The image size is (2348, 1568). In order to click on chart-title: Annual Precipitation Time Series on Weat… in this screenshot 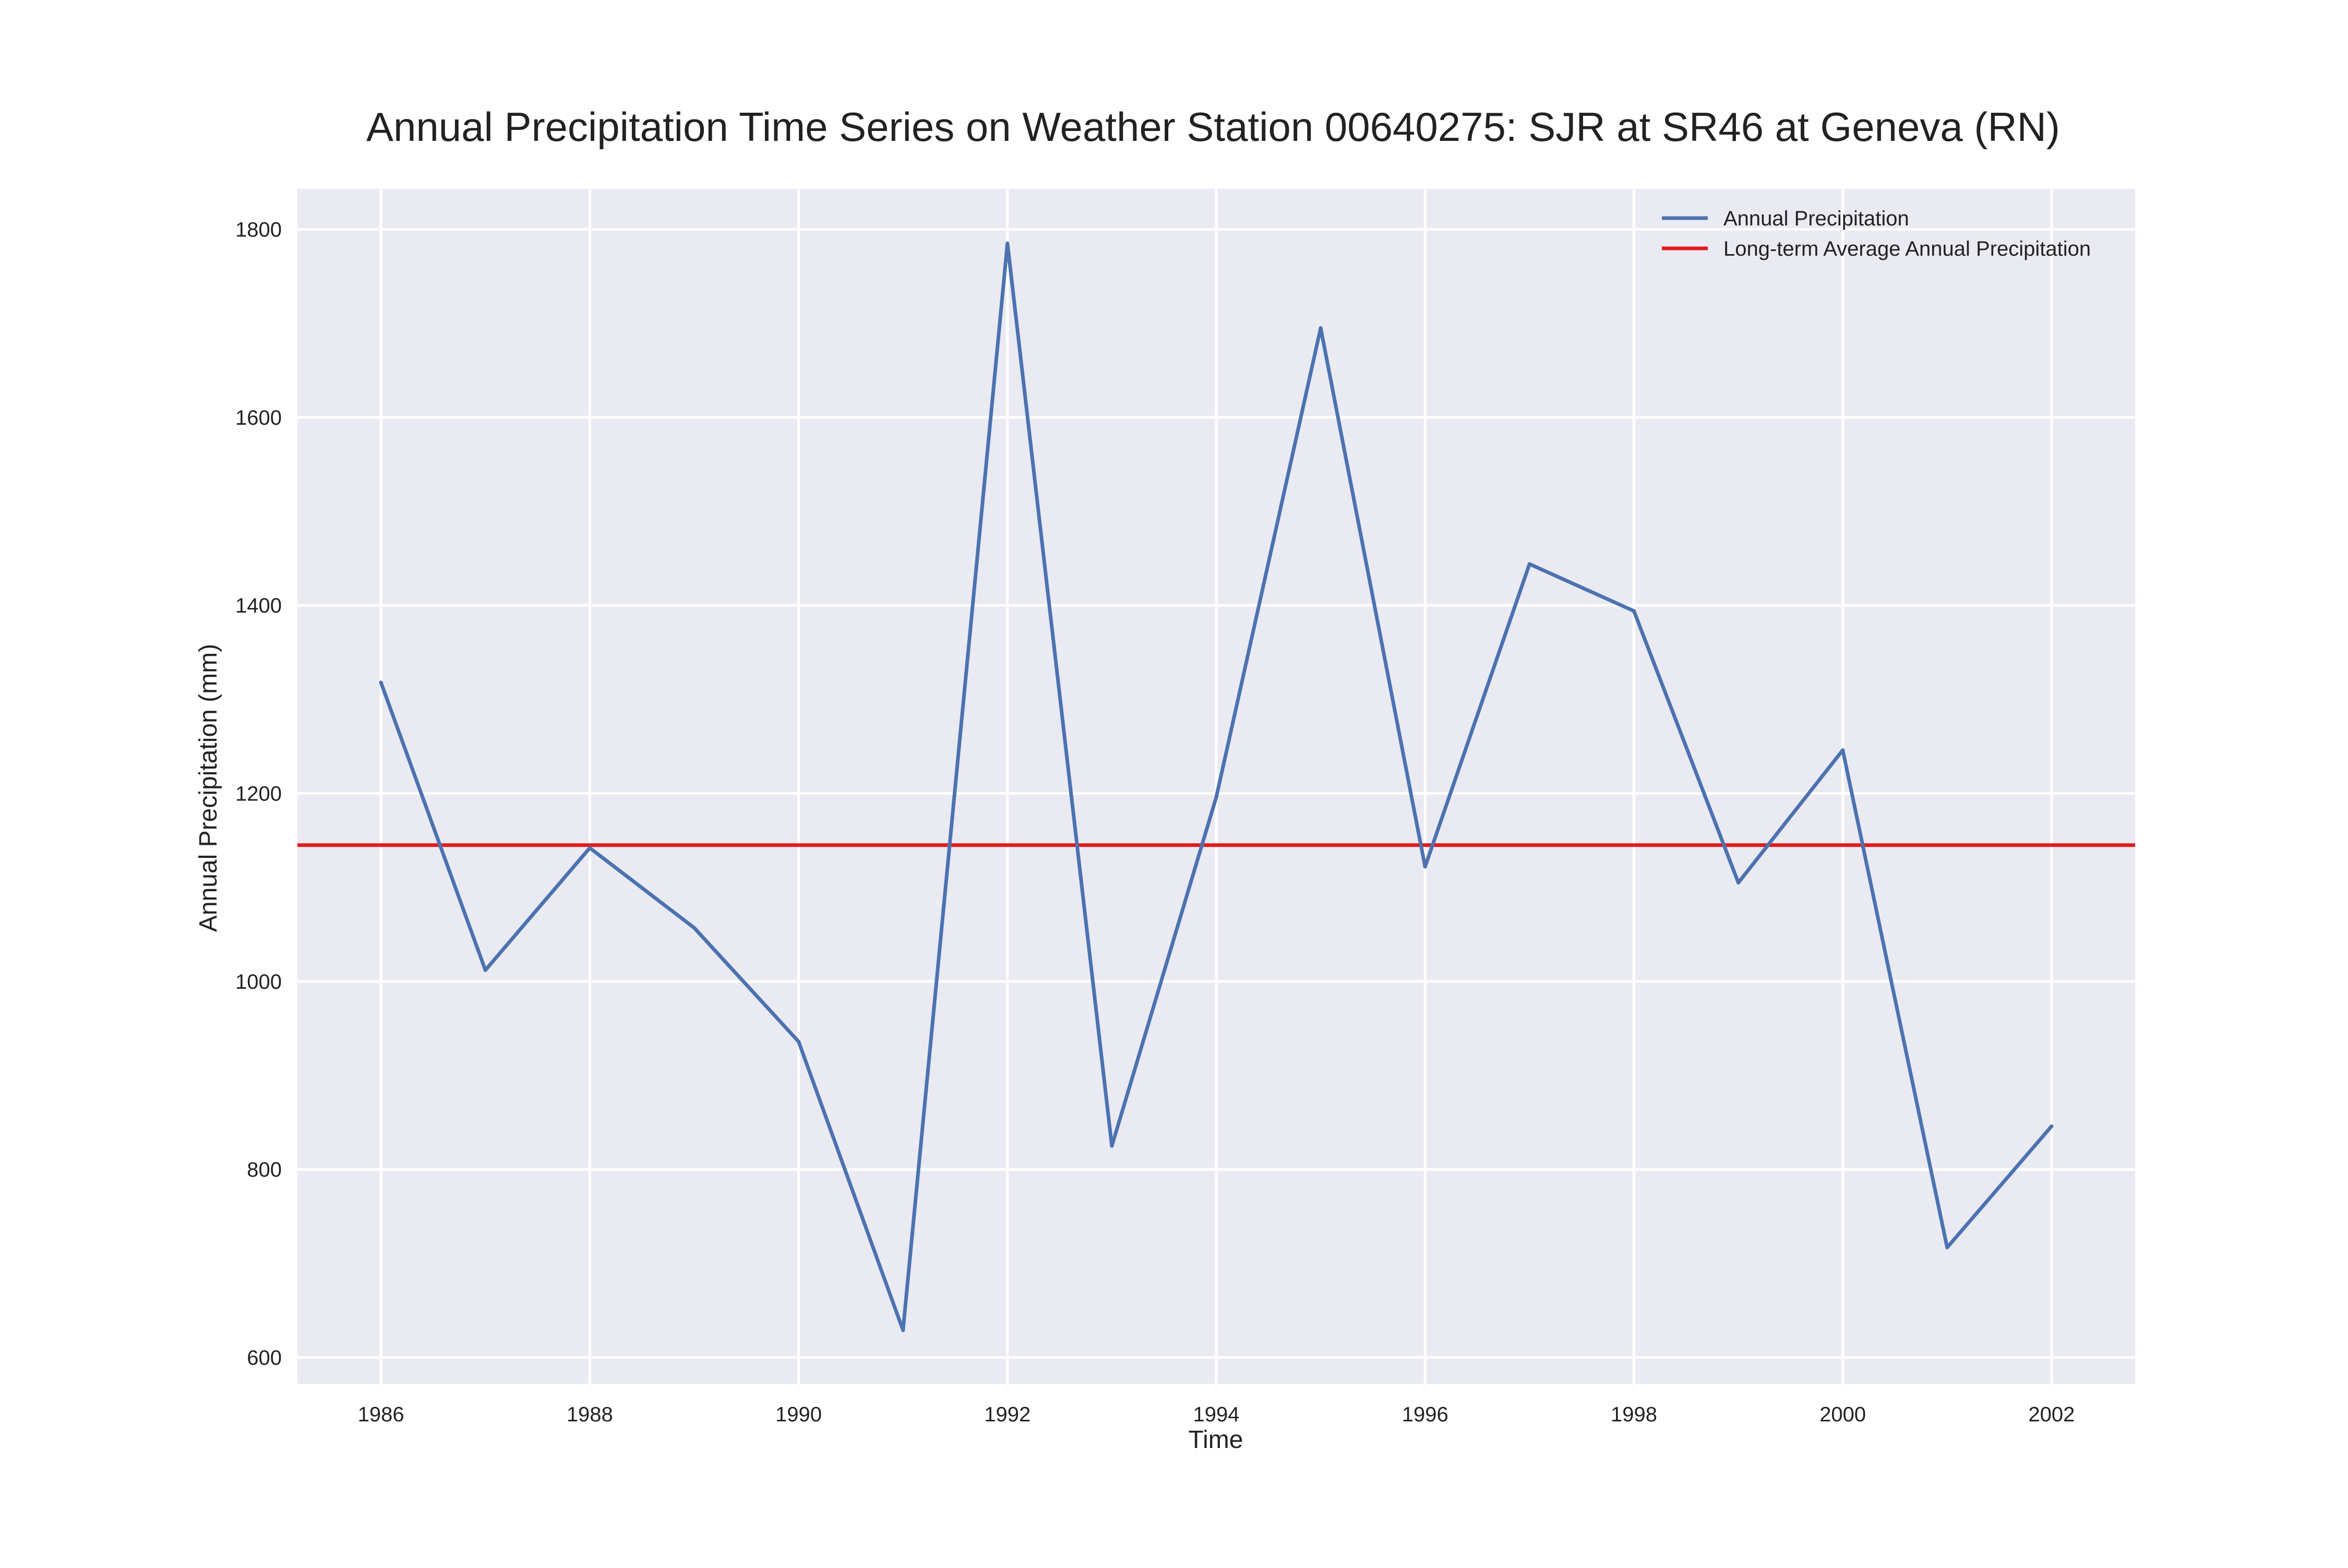, I will do `click(1213, 127)`.